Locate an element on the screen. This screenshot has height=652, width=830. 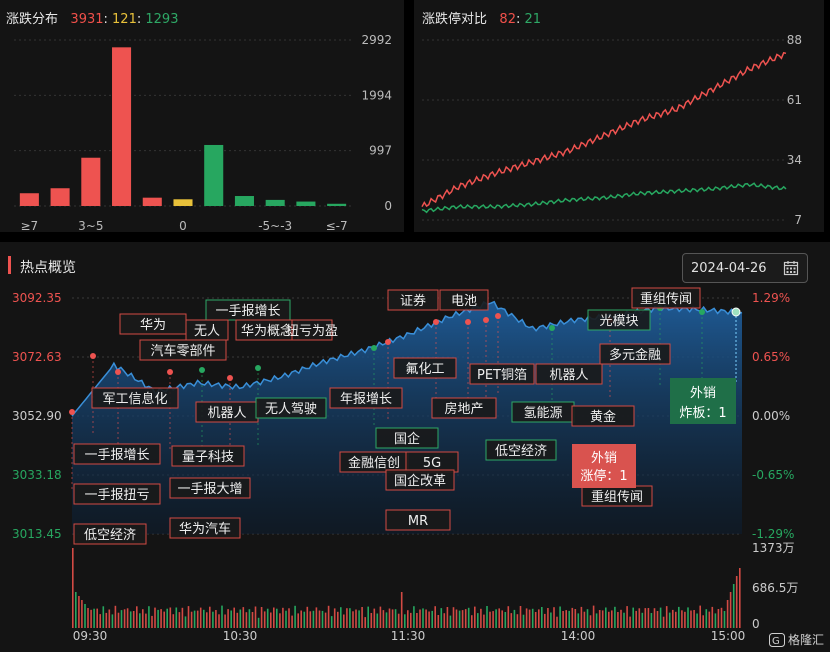
hot-tag-label: 无人驾驶 is located at coordinates (291, 409).